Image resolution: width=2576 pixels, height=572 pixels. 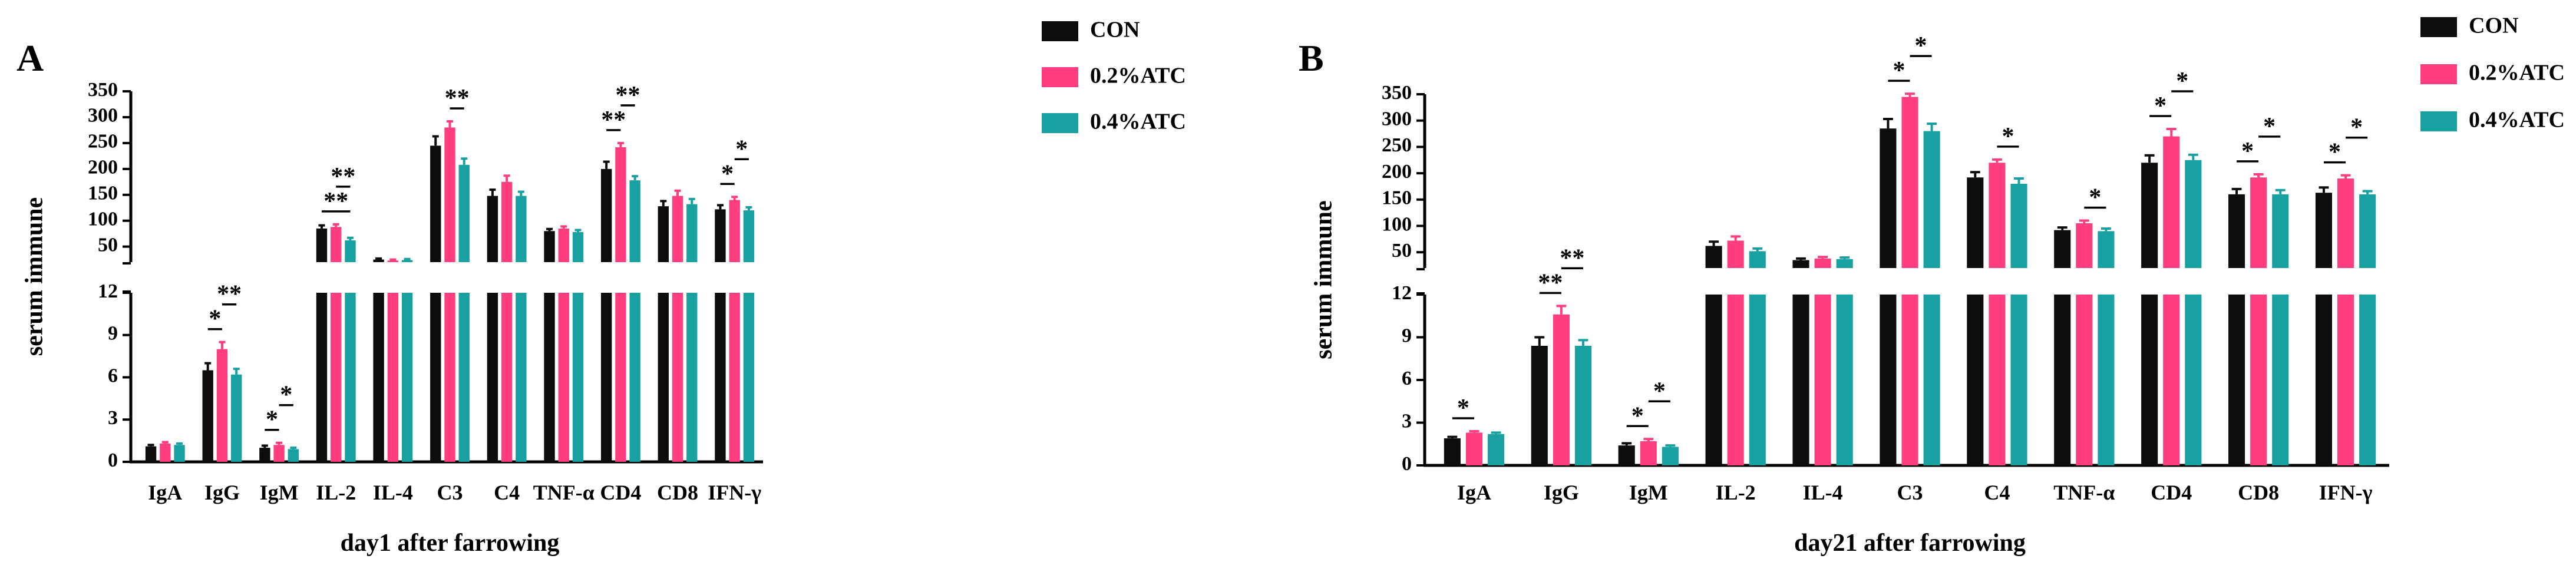 I want to click on x-tick-label: IgG, so click(x=1561, y=492).